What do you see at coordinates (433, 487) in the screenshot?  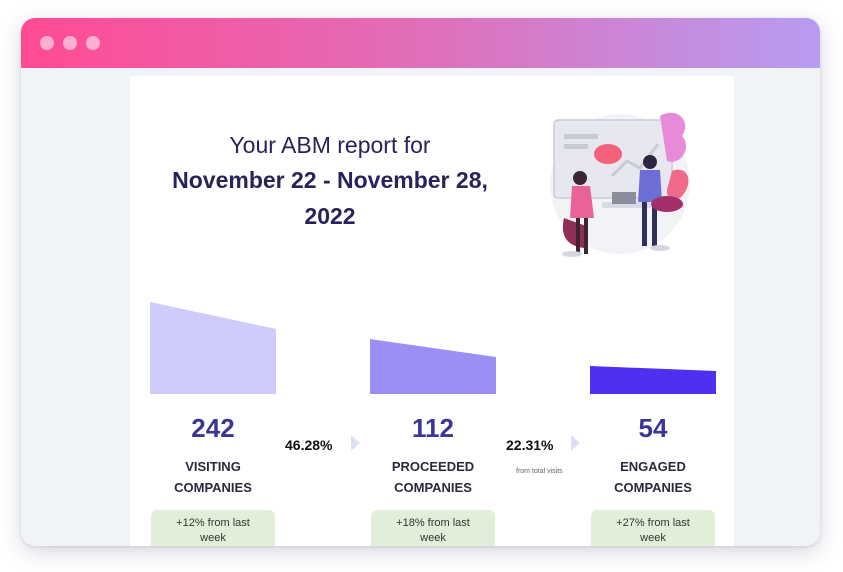 I see `stage2-label-line2: COMPANIES` at bounding box center [433, 487].